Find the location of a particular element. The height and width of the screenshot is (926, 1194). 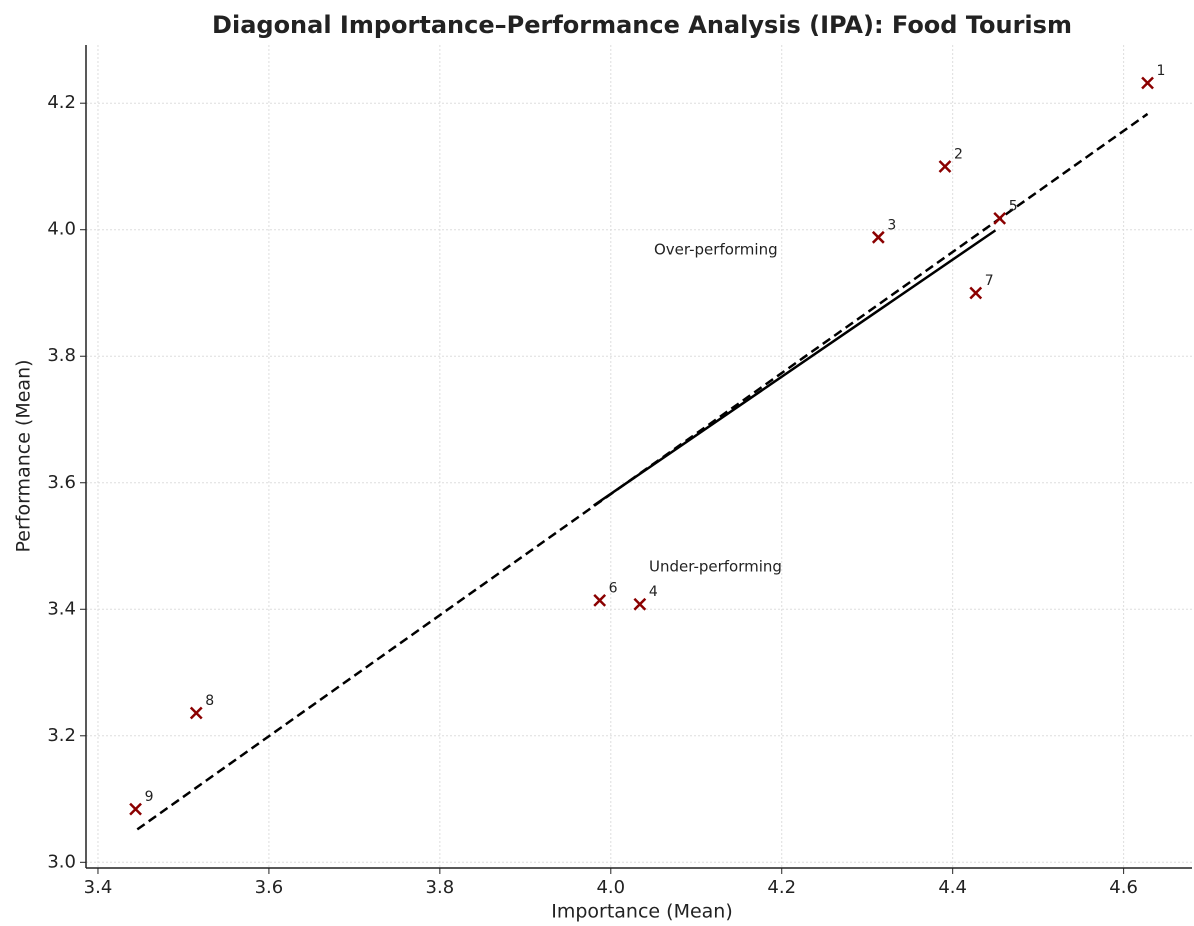

point-label: 6 is located at coordinates (613, 588).